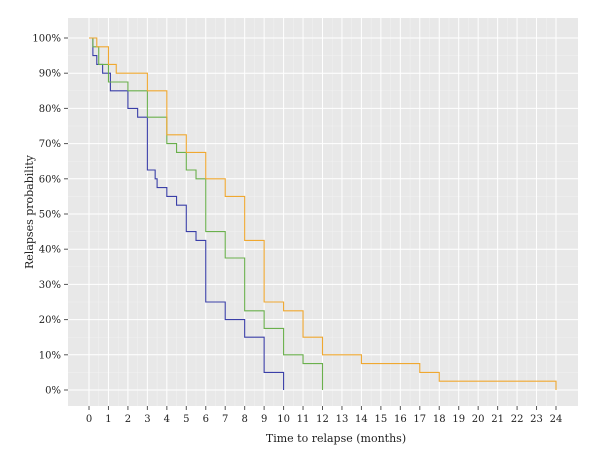  What do you see at coordinates (283, 419) in the screenshot?
I see `x-tick-label: 10` at bounding box center [283, 419].